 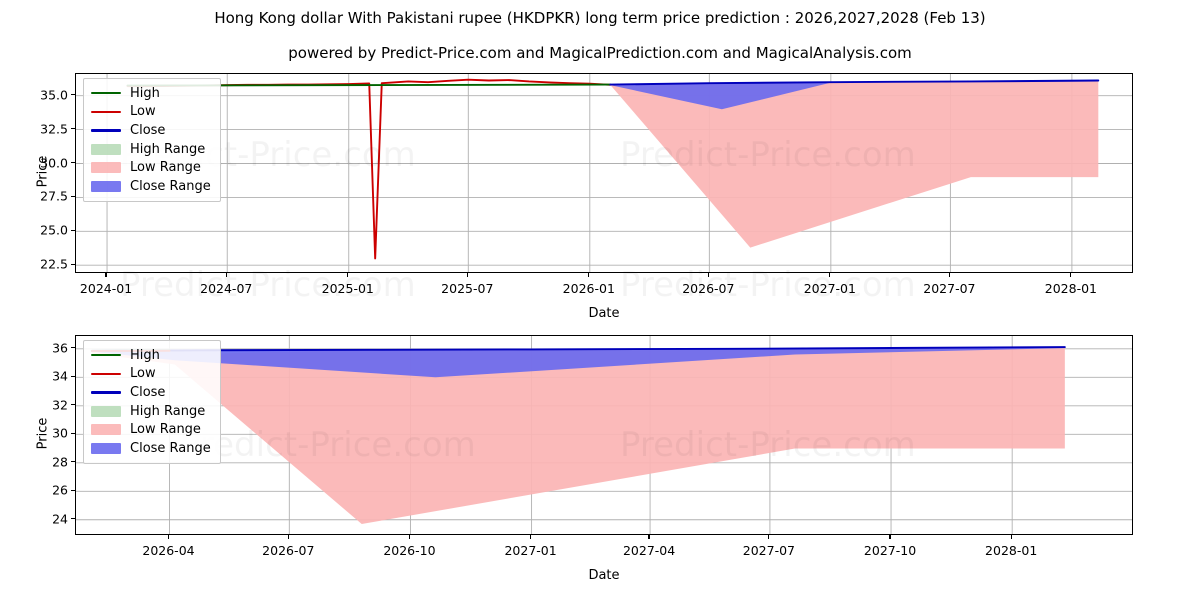 I want to click on lower-y-tick-label: 28, so click(x=60, y=462).